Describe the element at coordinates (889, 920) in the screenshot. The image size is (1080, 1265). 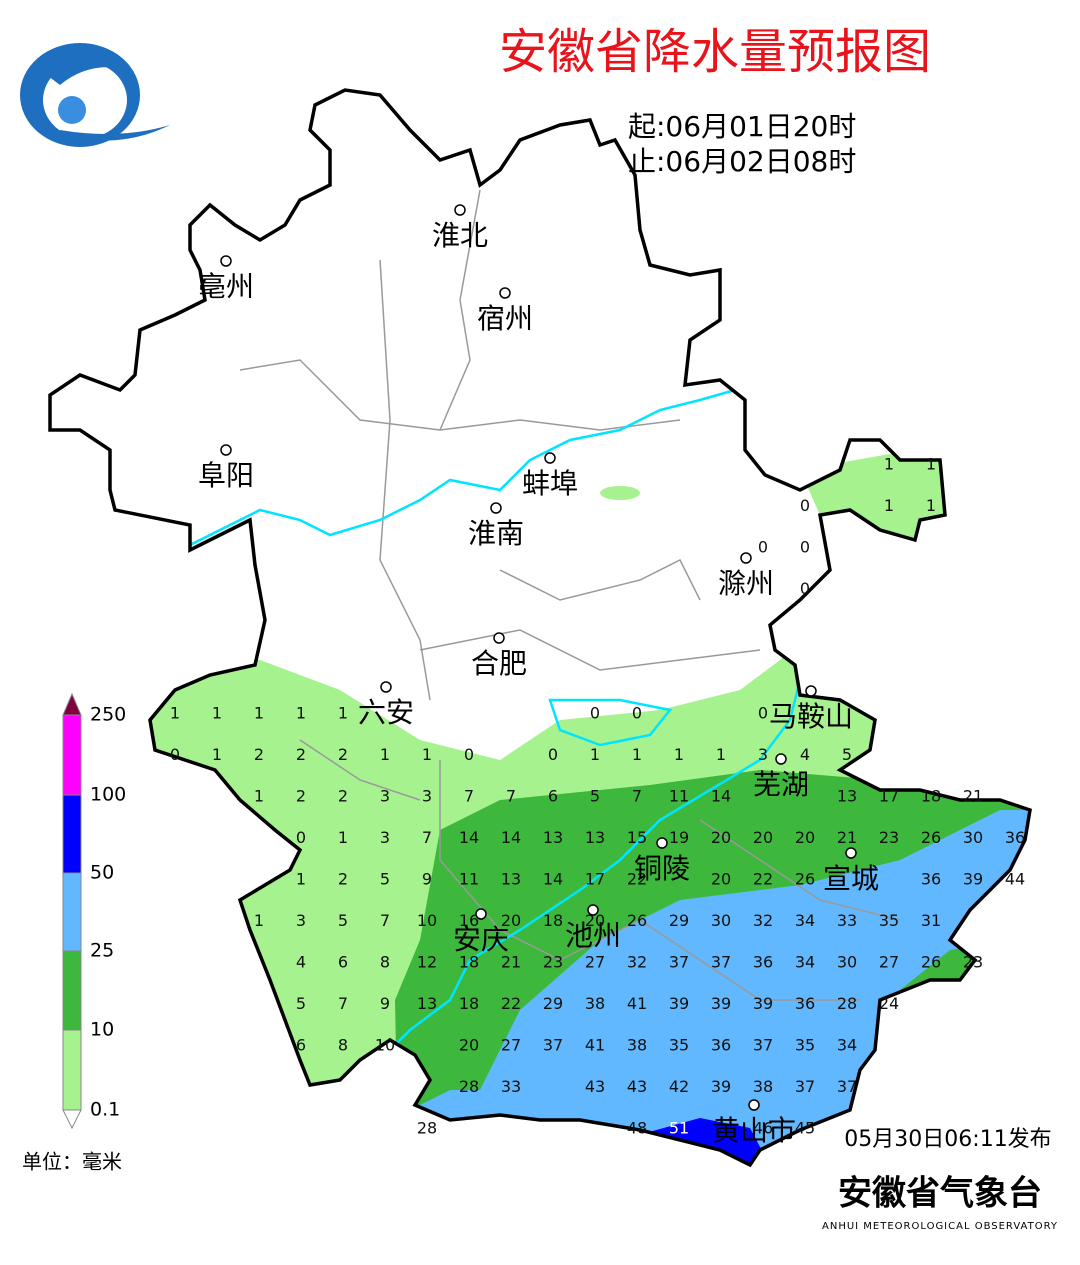
I see `grid-value: 35` at that location.